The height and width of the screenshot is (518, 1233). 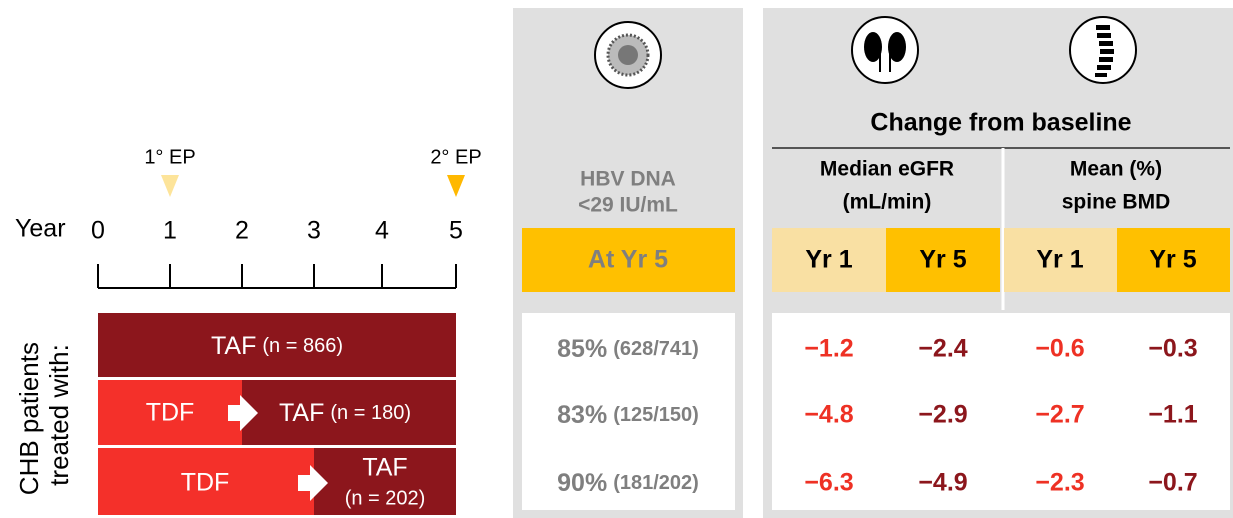 I want to click on change-value: −2.9, so click(x=942, y=415).